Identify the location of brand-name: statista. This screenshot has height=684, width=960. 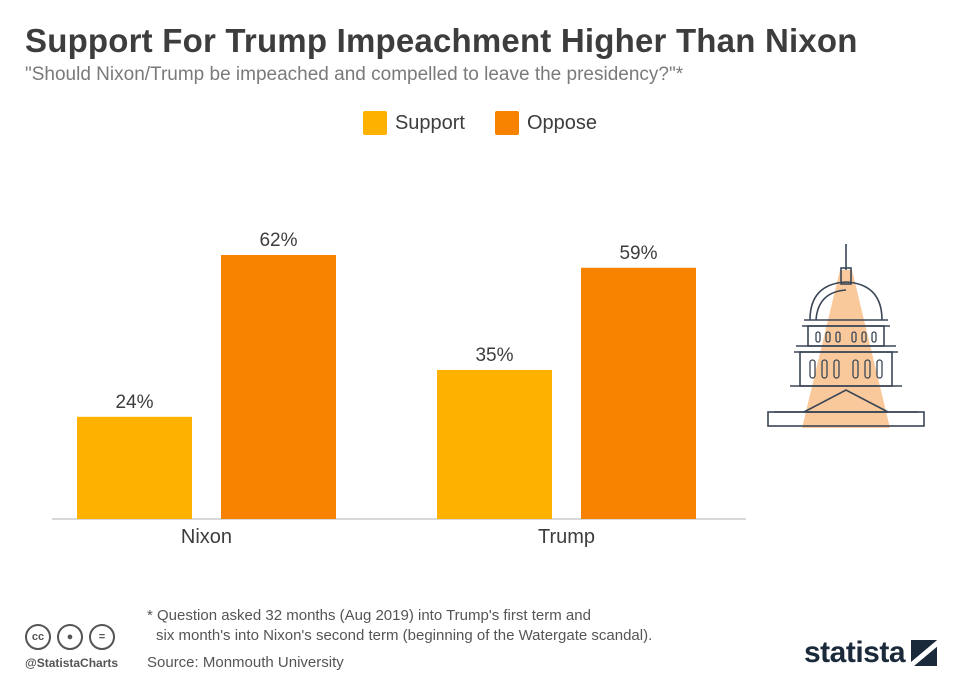
(855, 652).